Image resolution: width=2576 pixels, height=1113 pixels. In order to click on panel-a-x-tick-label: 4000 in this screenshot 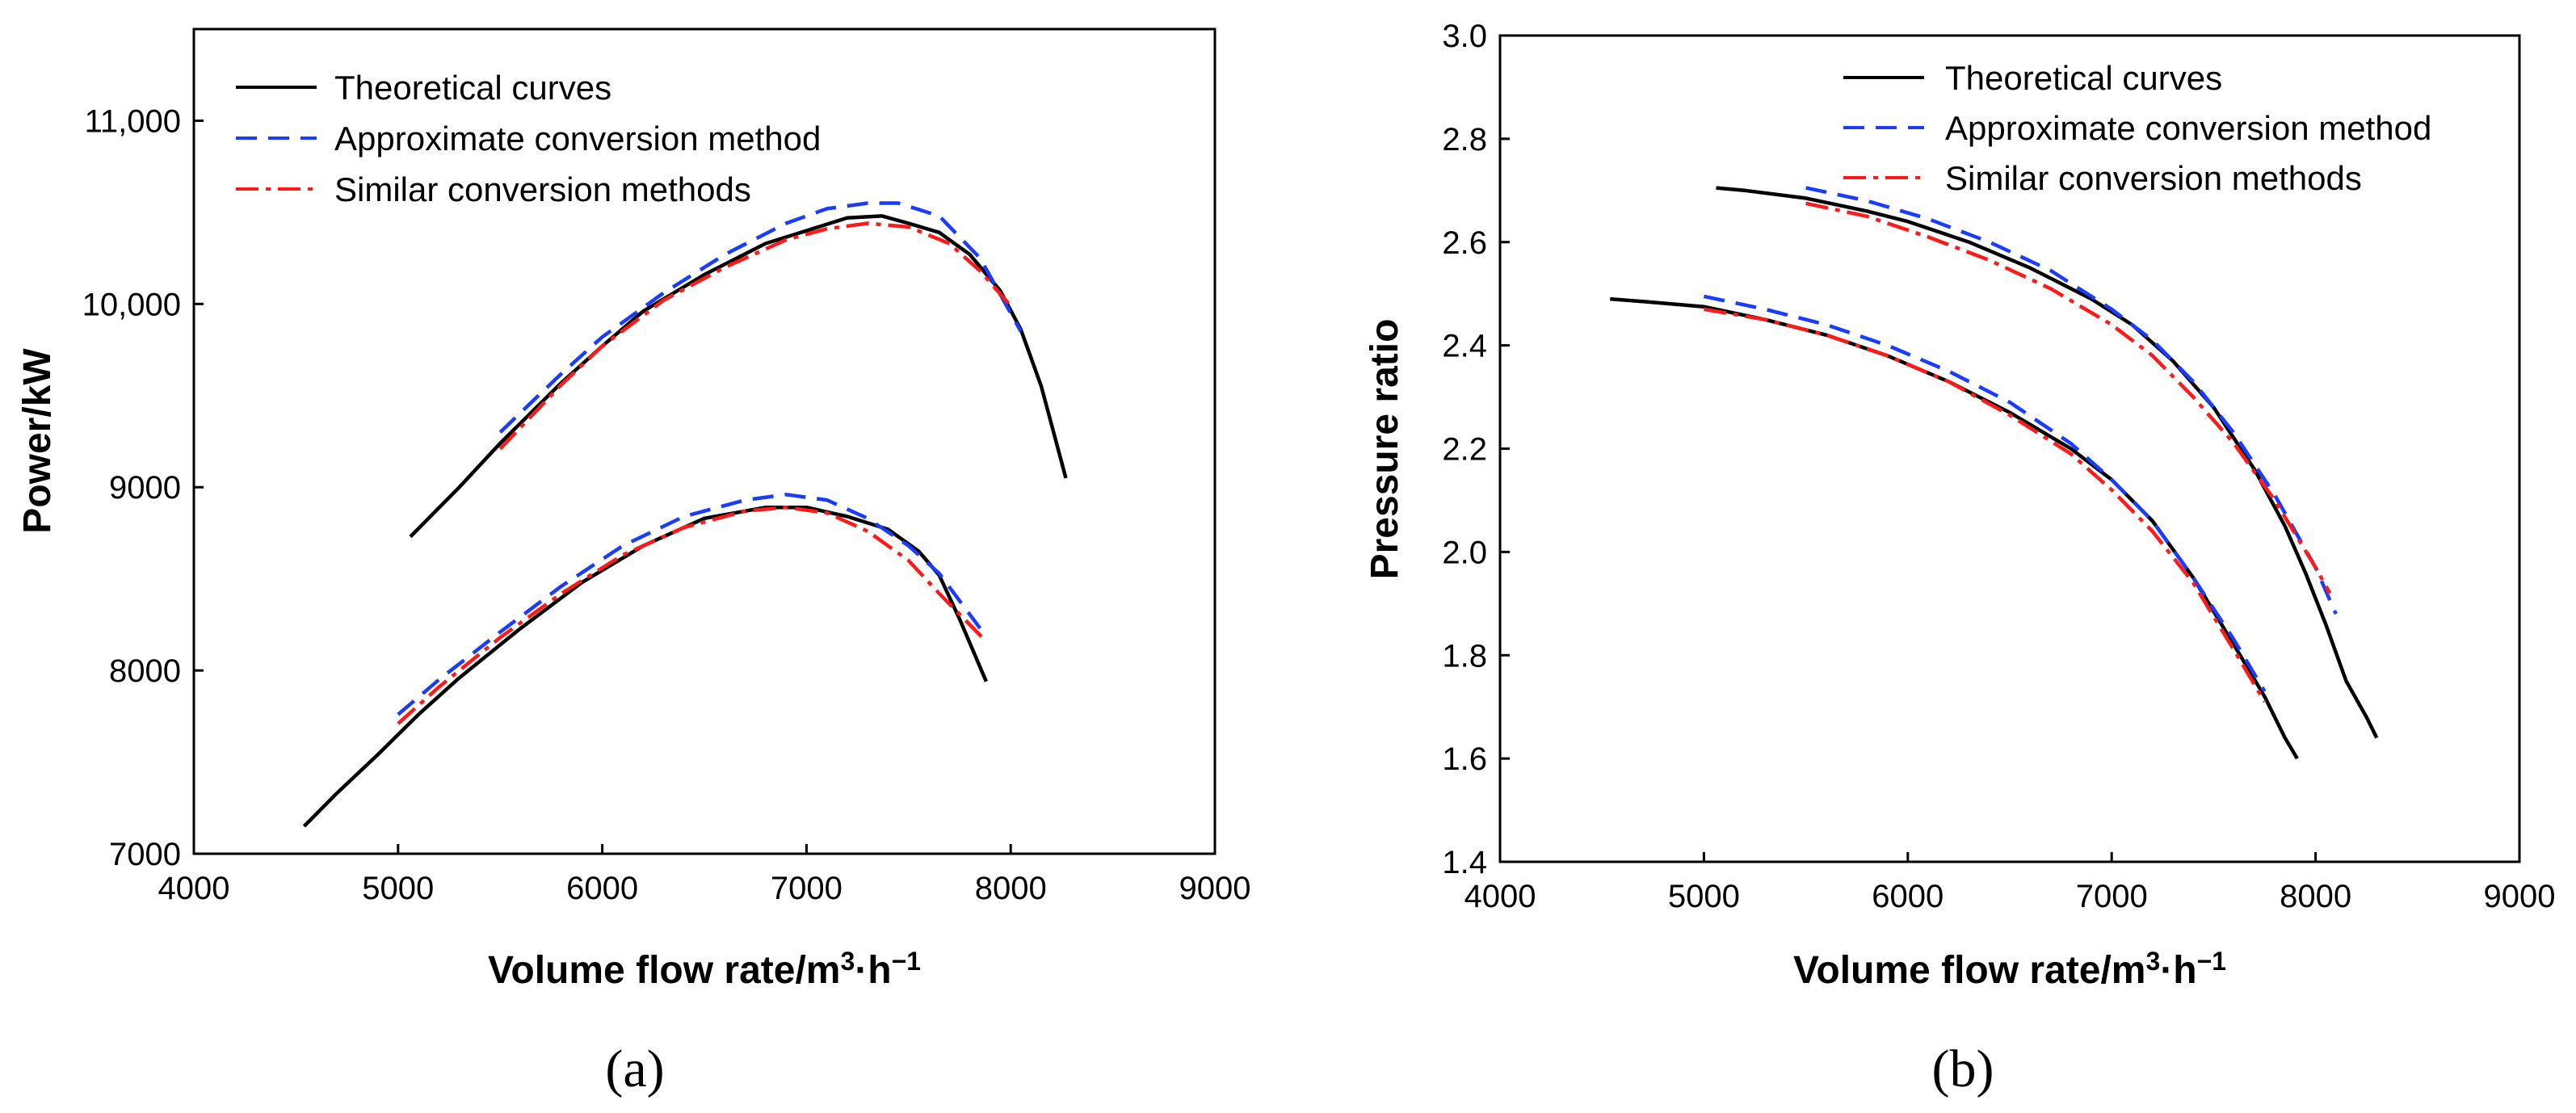, I will do `click(194, 888)`.